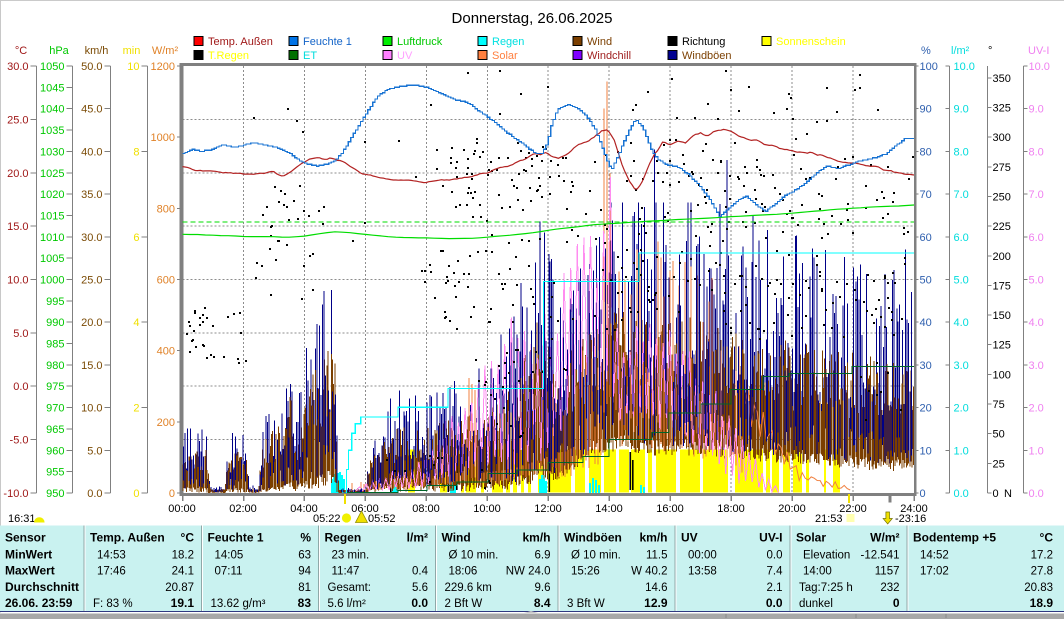 This screenshot has height=619, width=1064. I want to click on svg-text: 1000, so click(52, 281).